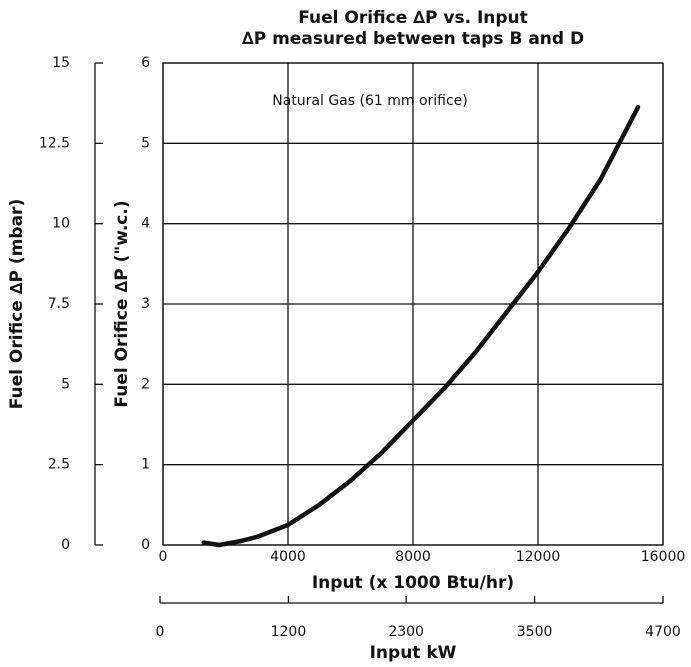  Describe the element at coordinates (413, 583) in the screenshot. I see `x-axis-title: Input (x 1000 Btu/hr)` at that location.